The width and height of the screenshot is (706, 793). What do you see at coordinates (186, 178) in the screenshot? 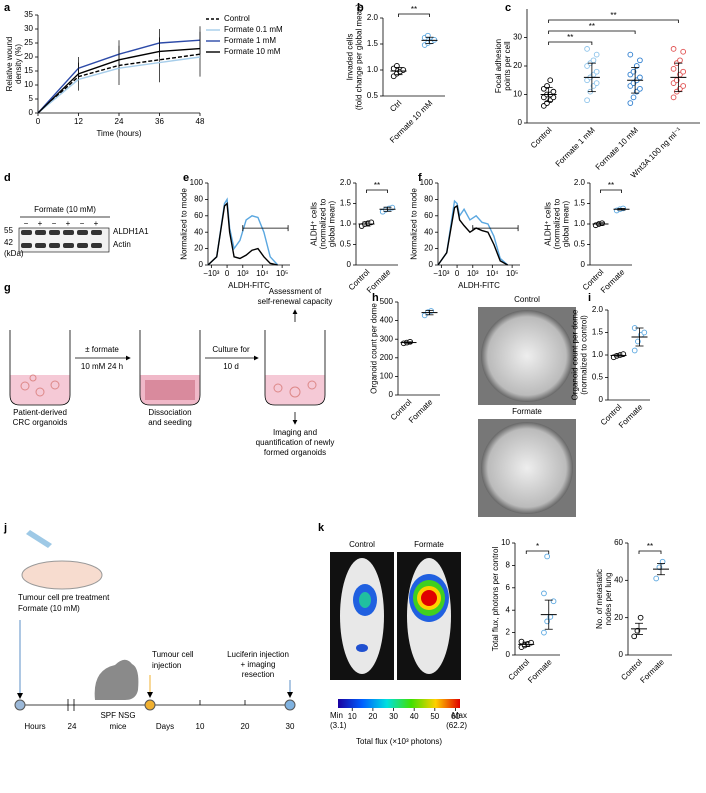
I see `panel-label: e` at bounding box center [186, 178].